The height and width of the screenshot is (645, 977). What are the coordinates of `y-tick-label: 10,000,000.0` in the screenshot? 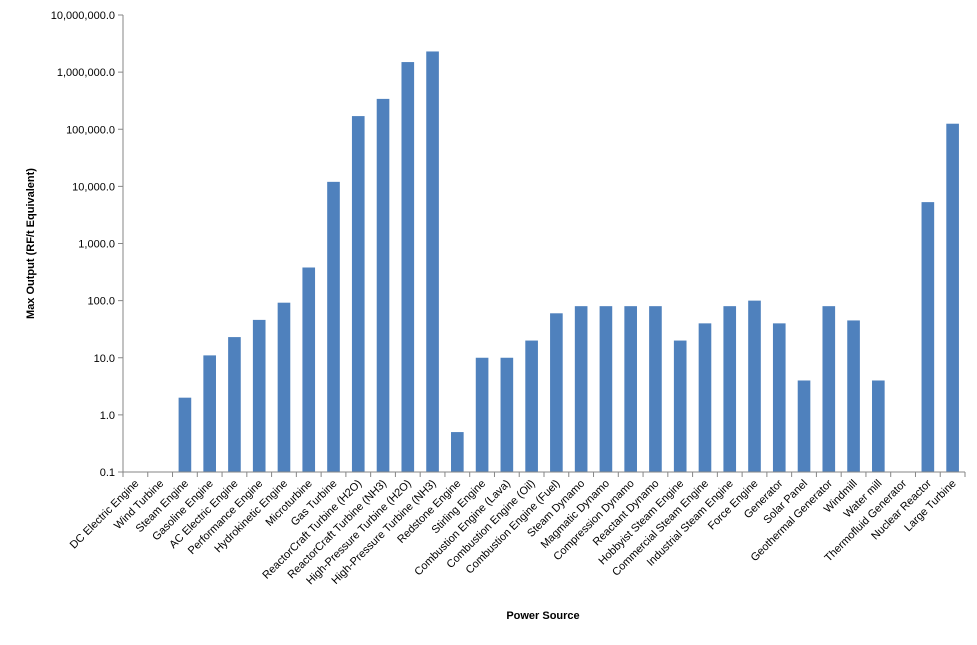 It's located at (83, 16).